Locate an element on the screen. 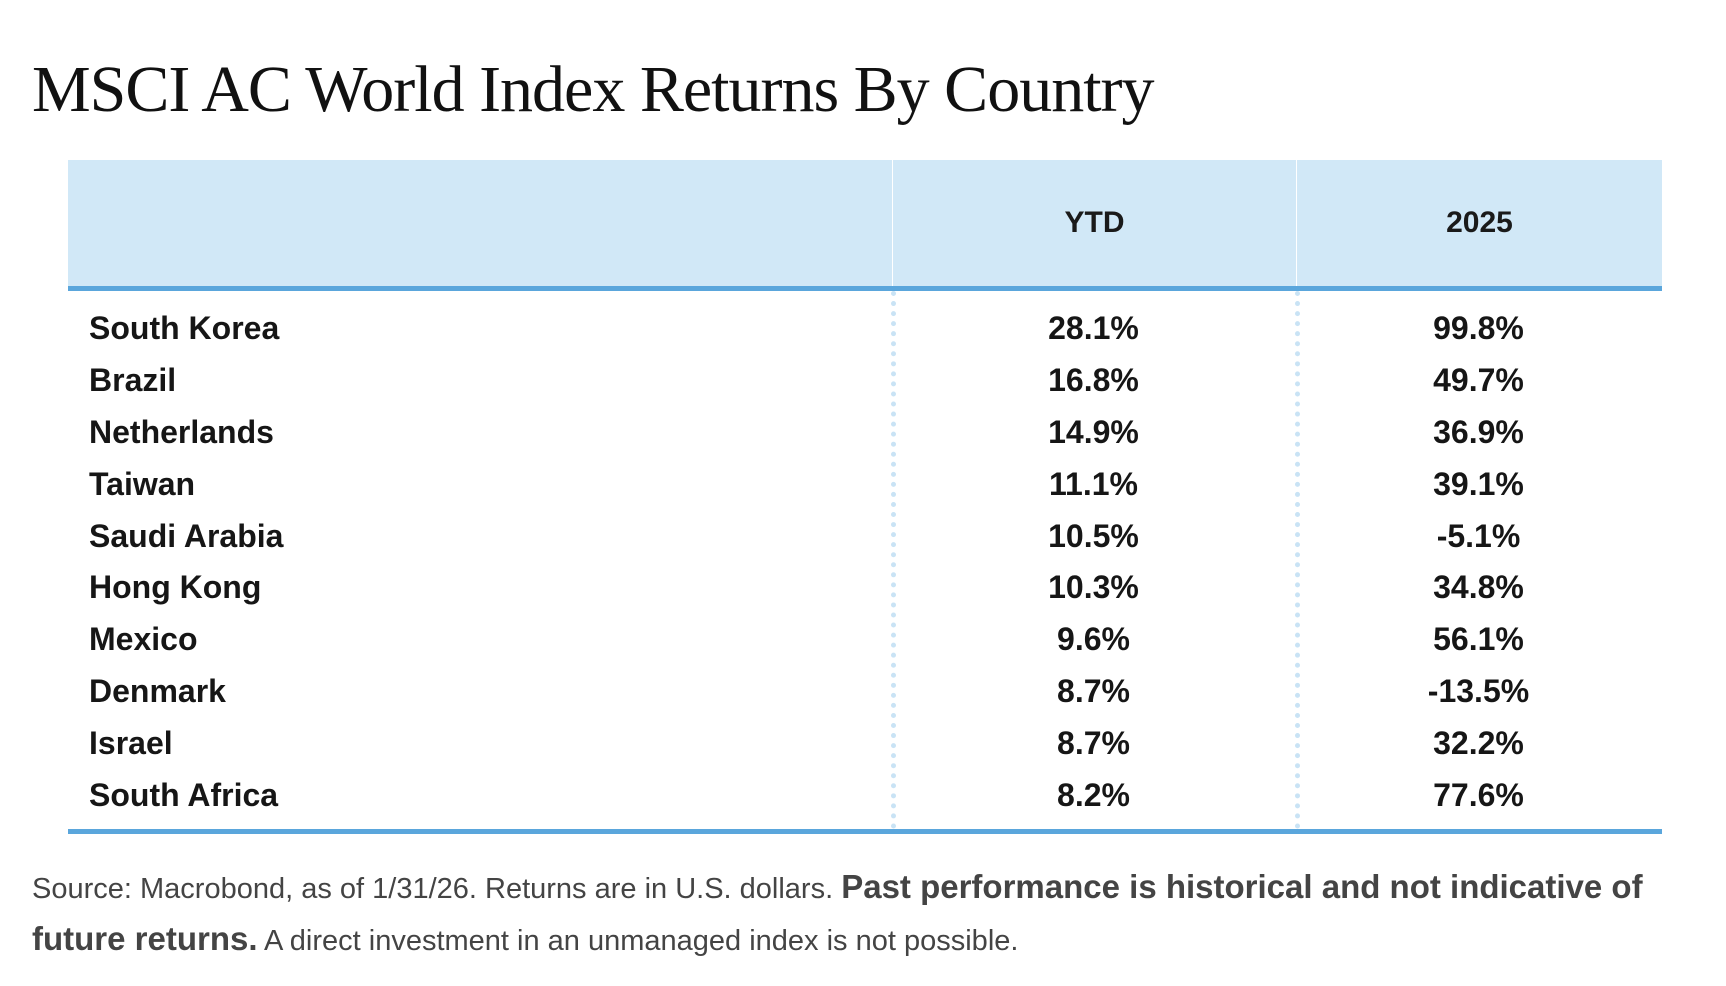  country-cell: Mexico is located at coordinates (143, 639).